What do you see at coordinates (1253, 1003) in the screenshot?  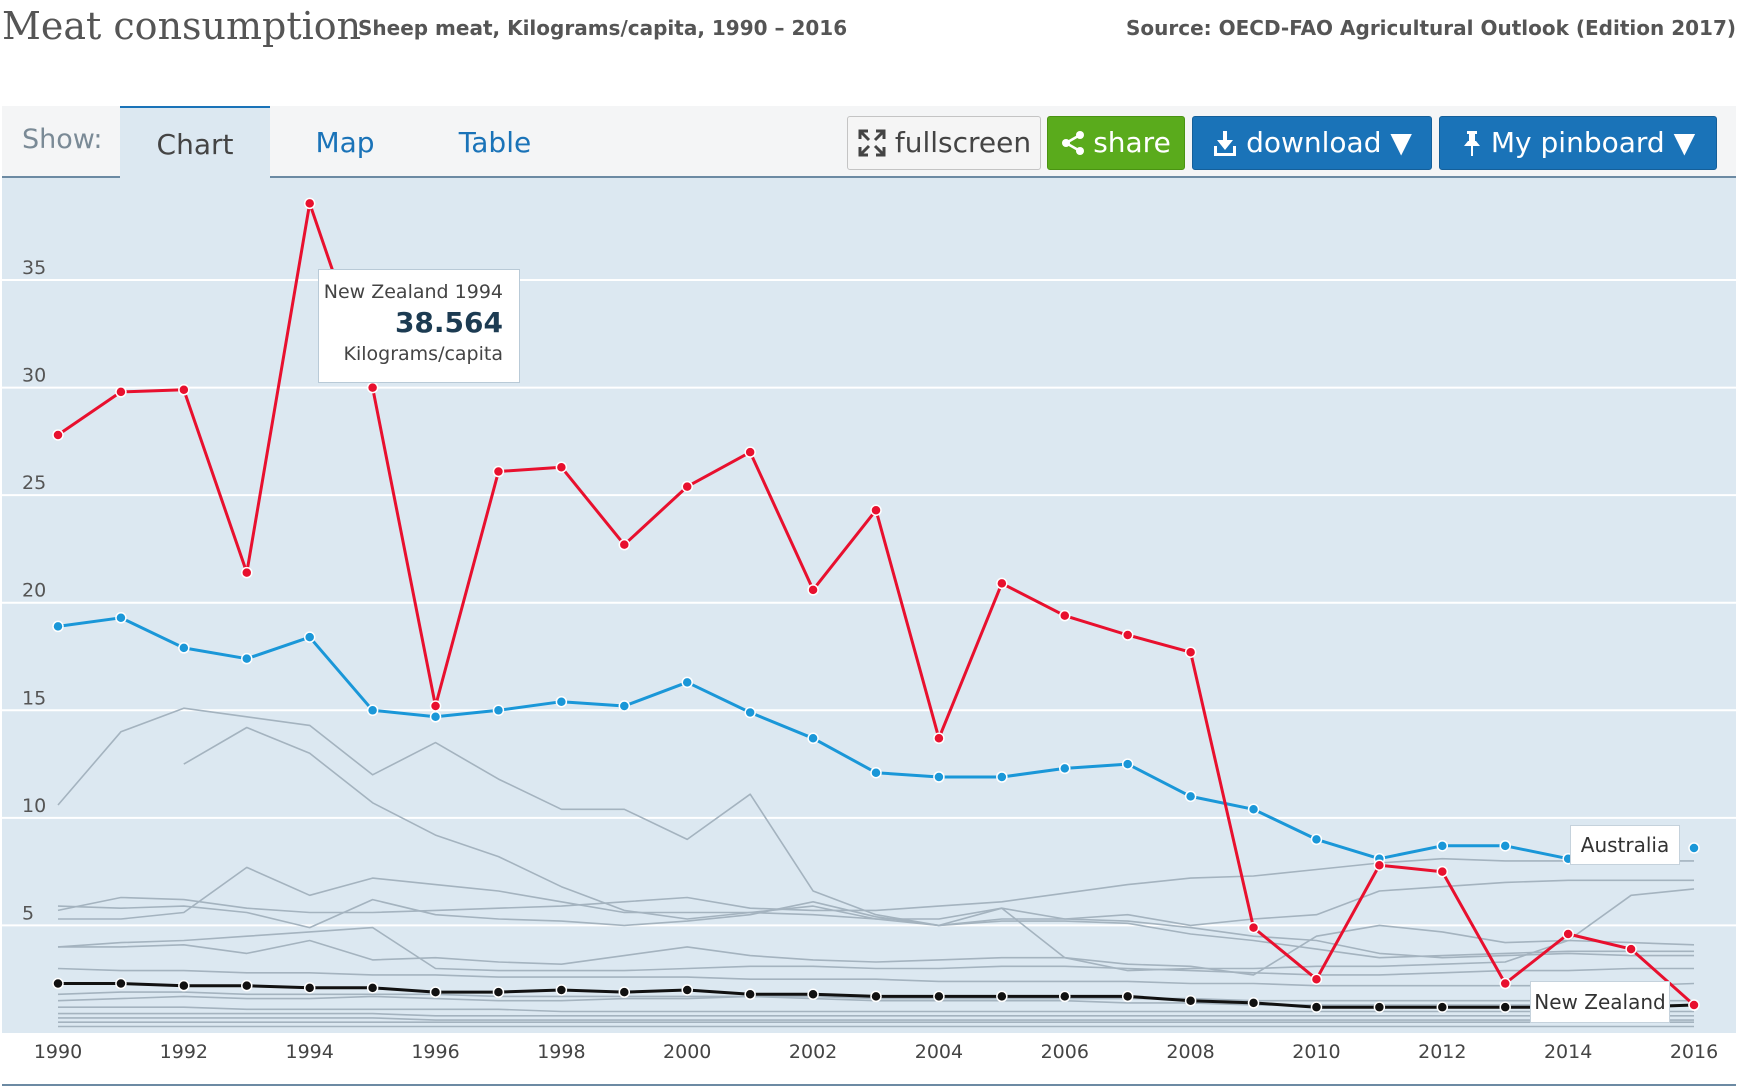 I see `point-series-2-2009` at bounding box center [1253, 1003].